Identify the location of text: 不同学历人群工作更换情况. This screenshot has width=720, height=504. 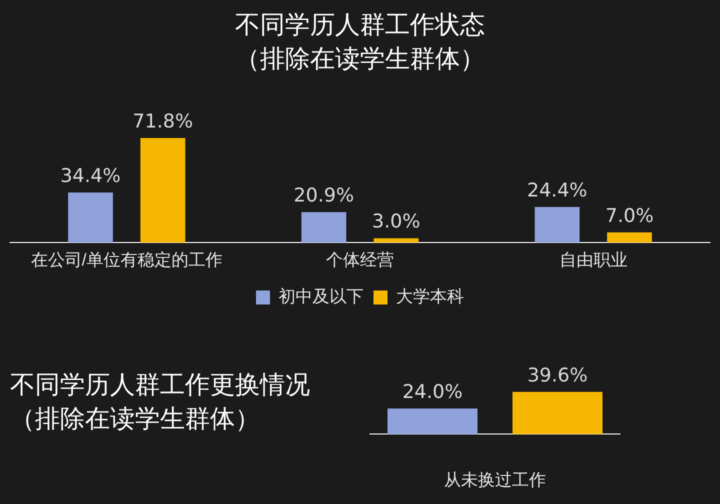
(160, 385).